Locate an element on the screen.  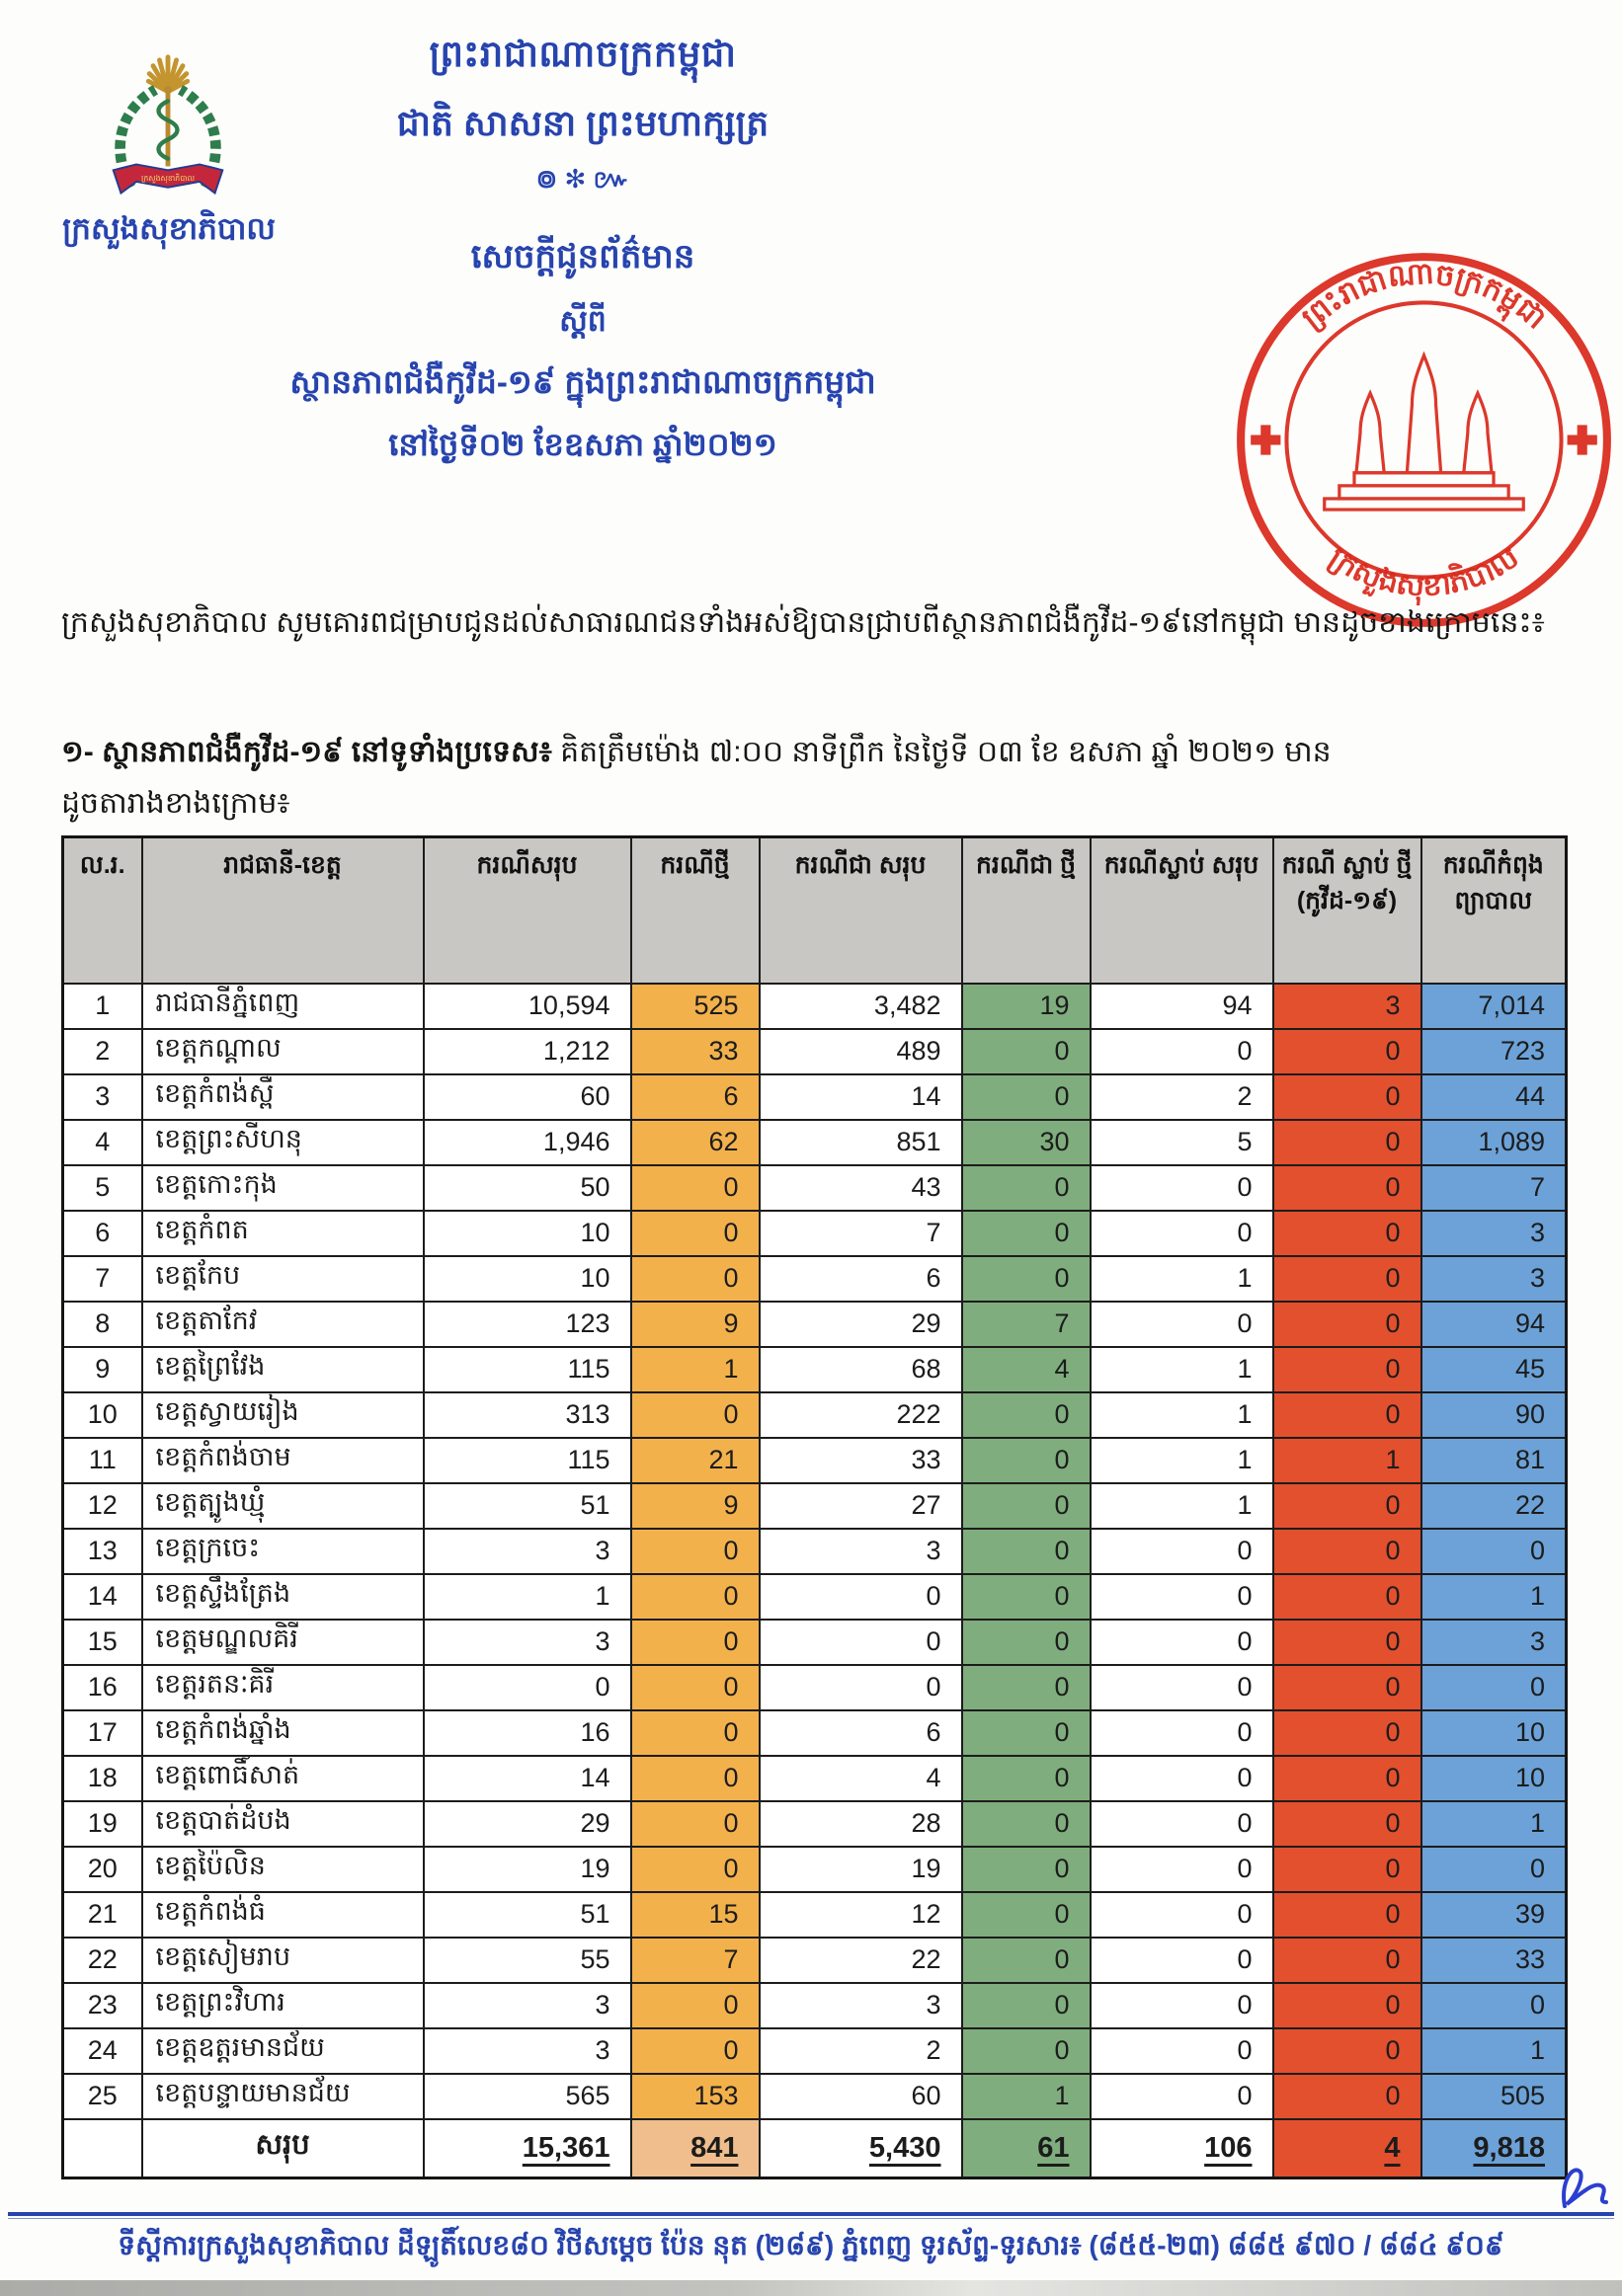
table-row: 1 រាជធានីភ្នំពេញ 10,594 525 3,482 19 94 3 7,014 is located at coordinates (815, 1006).